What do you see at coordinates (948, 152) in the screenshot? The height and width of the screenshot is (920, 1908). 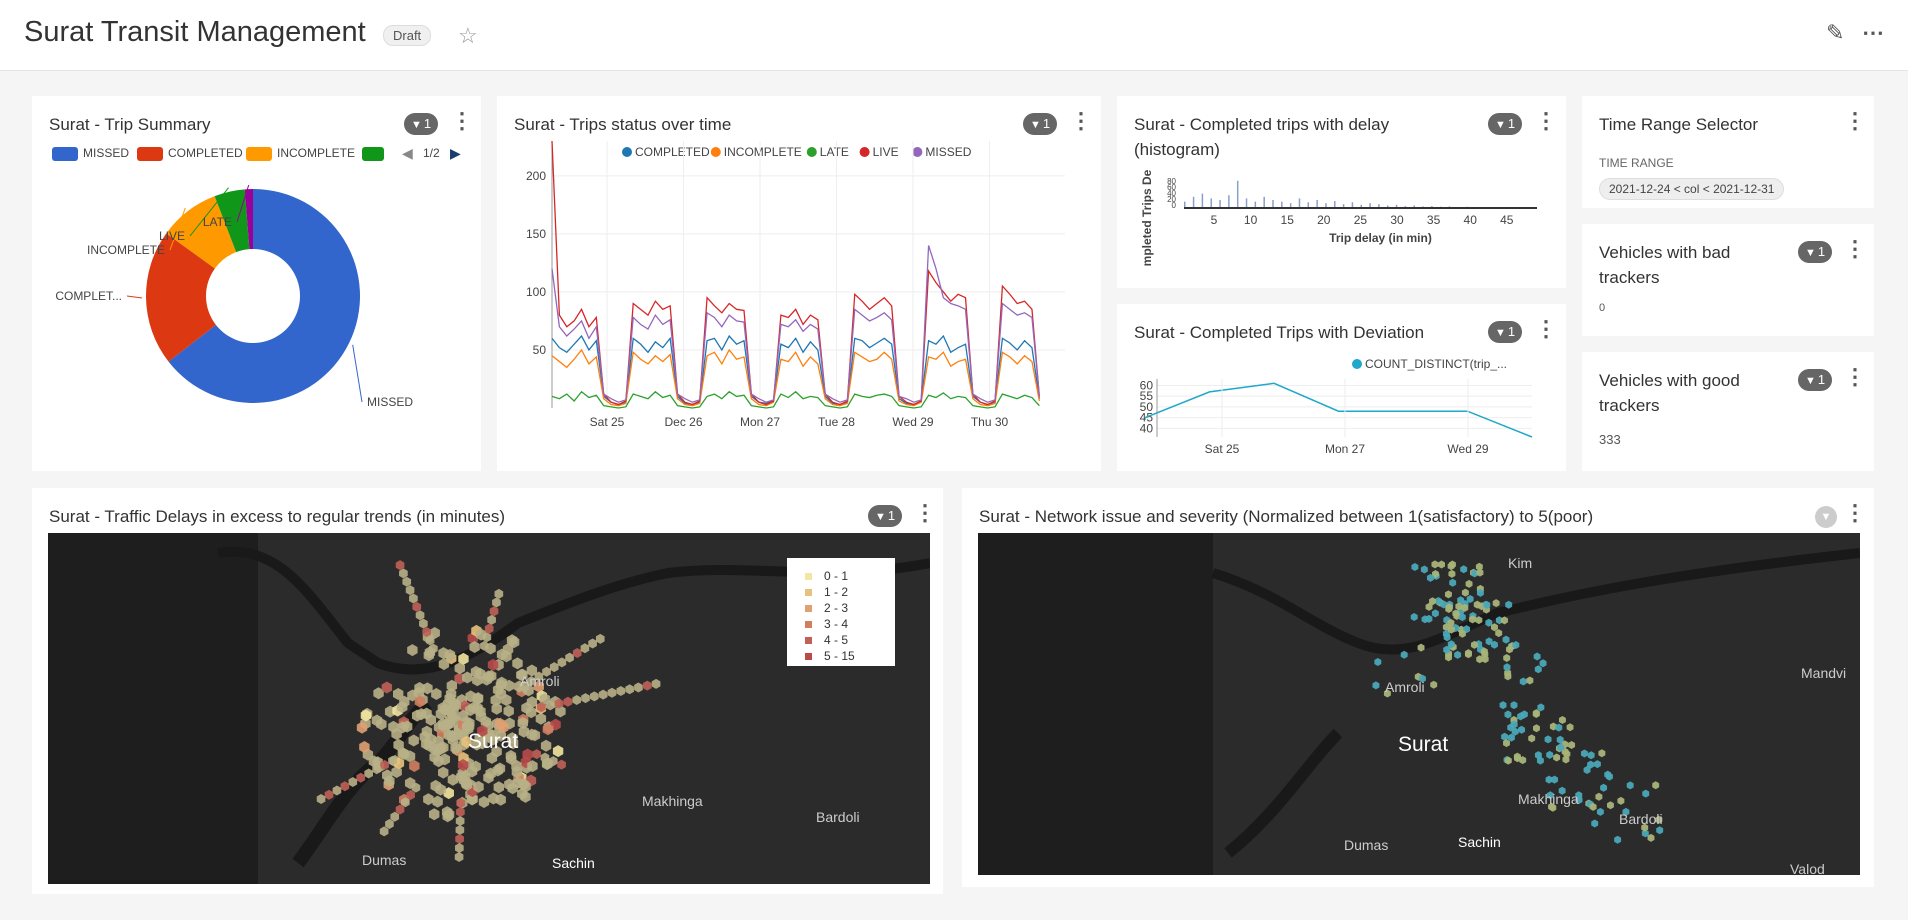 I see `legend-label: MISSED` at bounding box center [948, 152].